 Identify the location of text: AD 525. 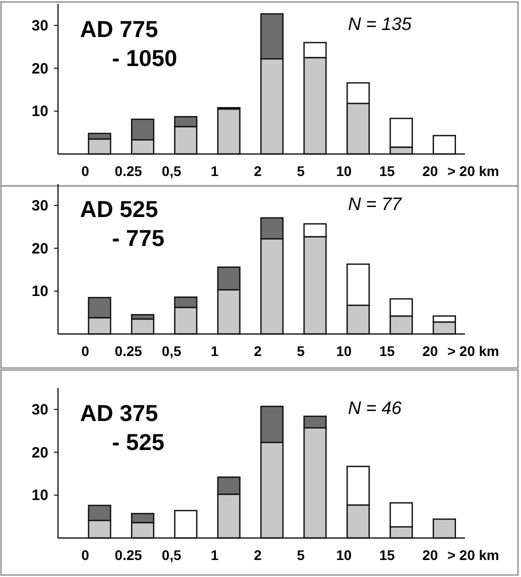
(119, 209).